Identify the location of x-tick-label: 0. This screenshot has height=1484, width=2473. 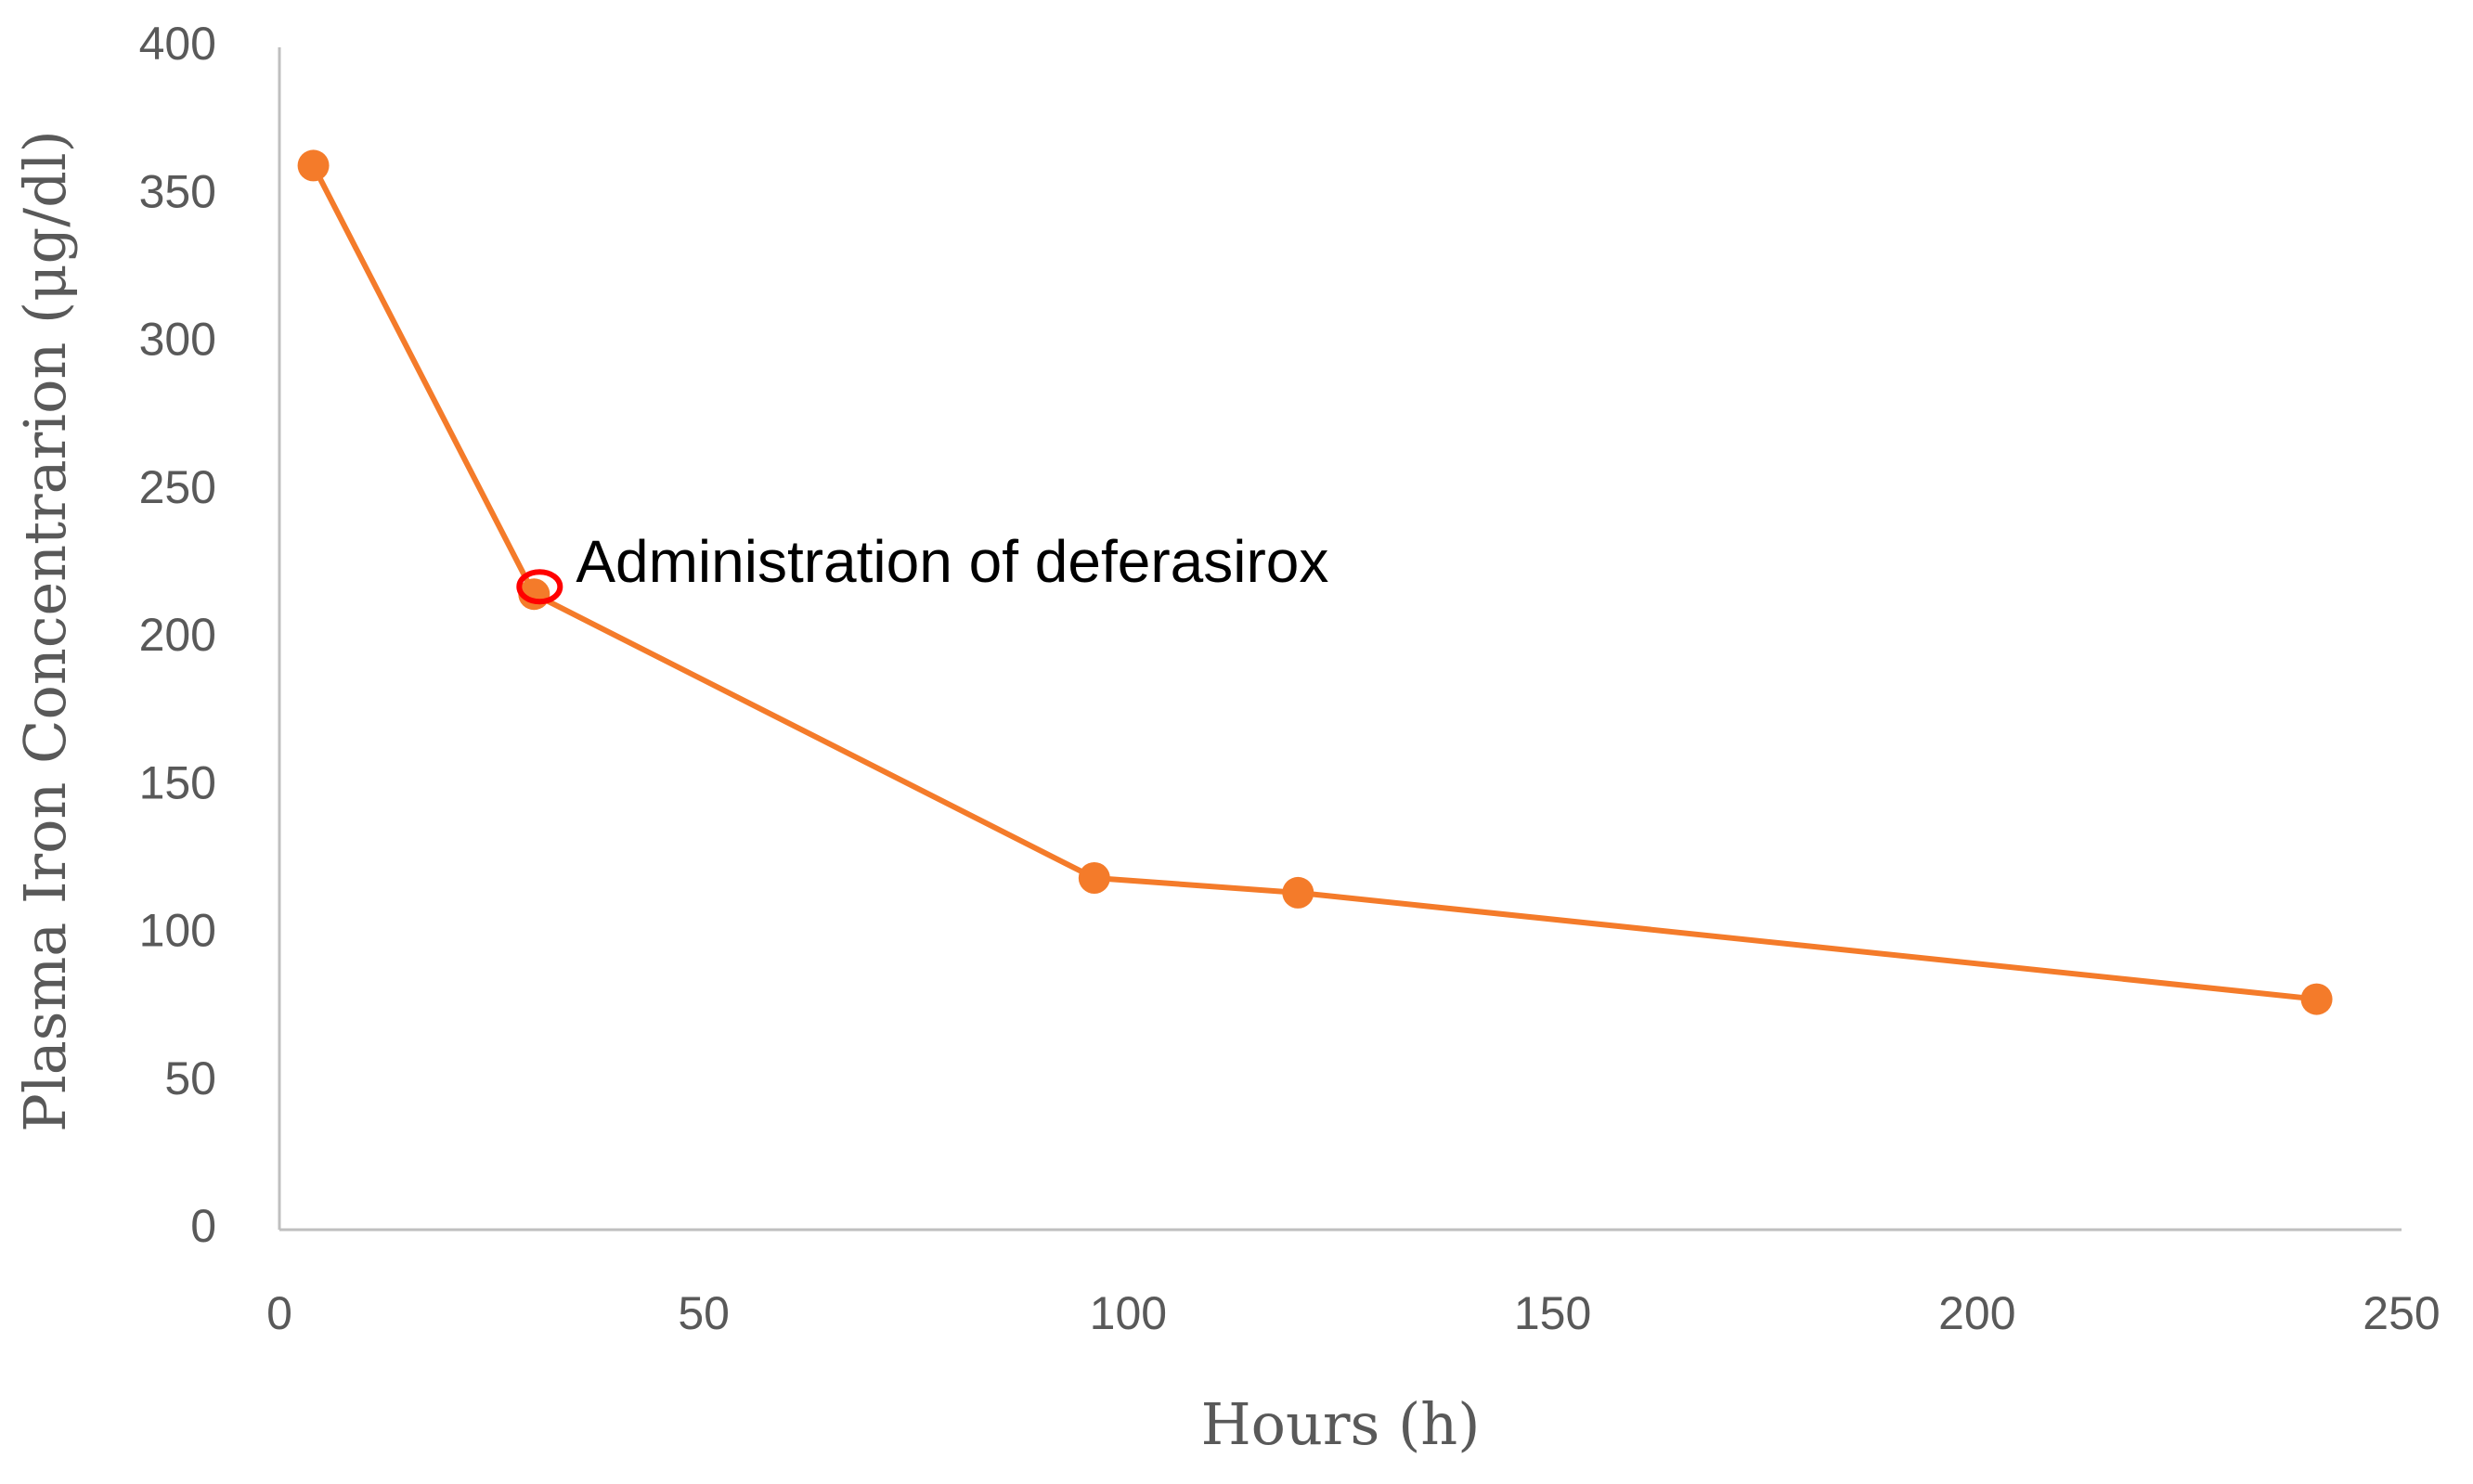
(279, 1313).